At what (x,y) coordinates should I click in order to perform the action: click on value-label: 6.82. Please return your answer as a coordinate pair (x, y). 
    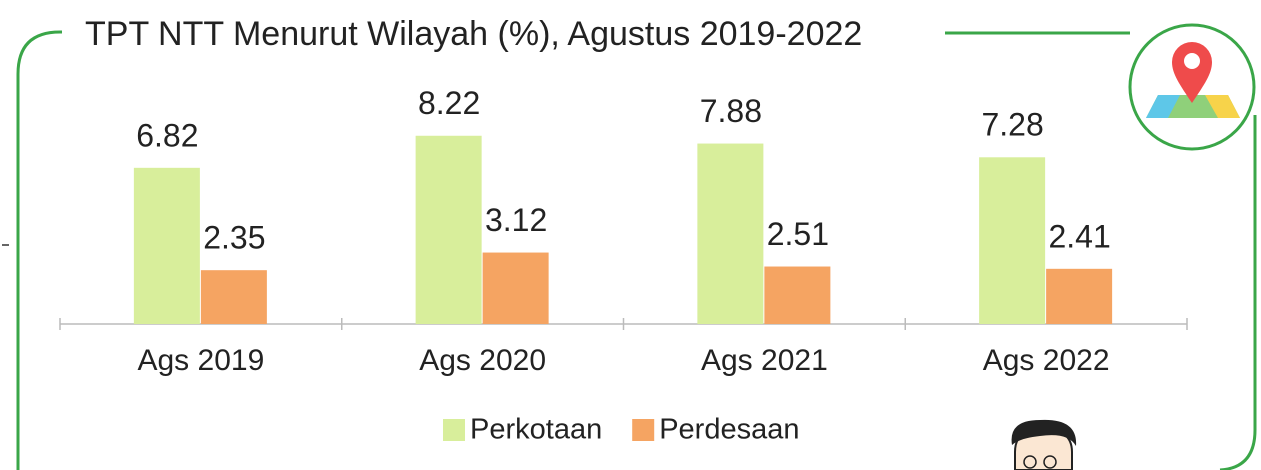
    Looking at the image, I should click on (167, 135).